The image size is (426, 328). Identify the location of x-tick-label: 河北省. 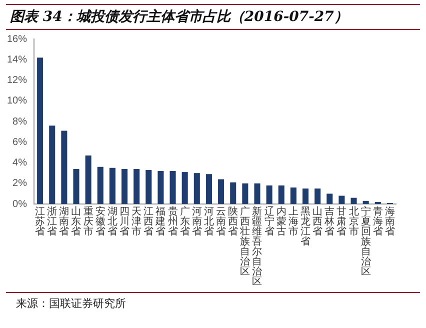
(209, 222).